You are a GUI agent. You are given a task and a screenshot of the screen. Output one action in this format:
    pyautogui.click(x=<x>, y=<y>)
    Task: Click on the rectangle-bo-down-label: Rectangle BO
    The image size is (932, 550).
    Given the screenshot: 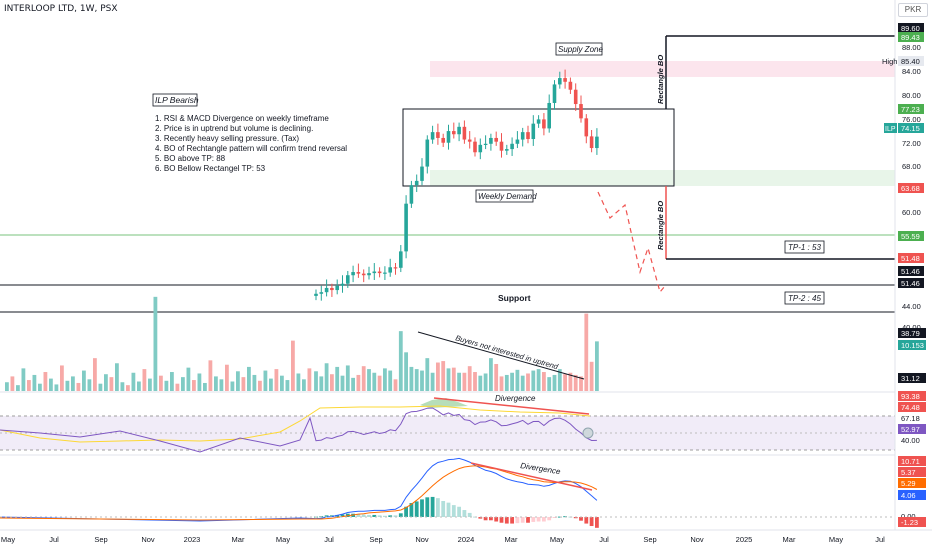 What is the action you would take?
    pyautogui.click(x=660, y=225)
    